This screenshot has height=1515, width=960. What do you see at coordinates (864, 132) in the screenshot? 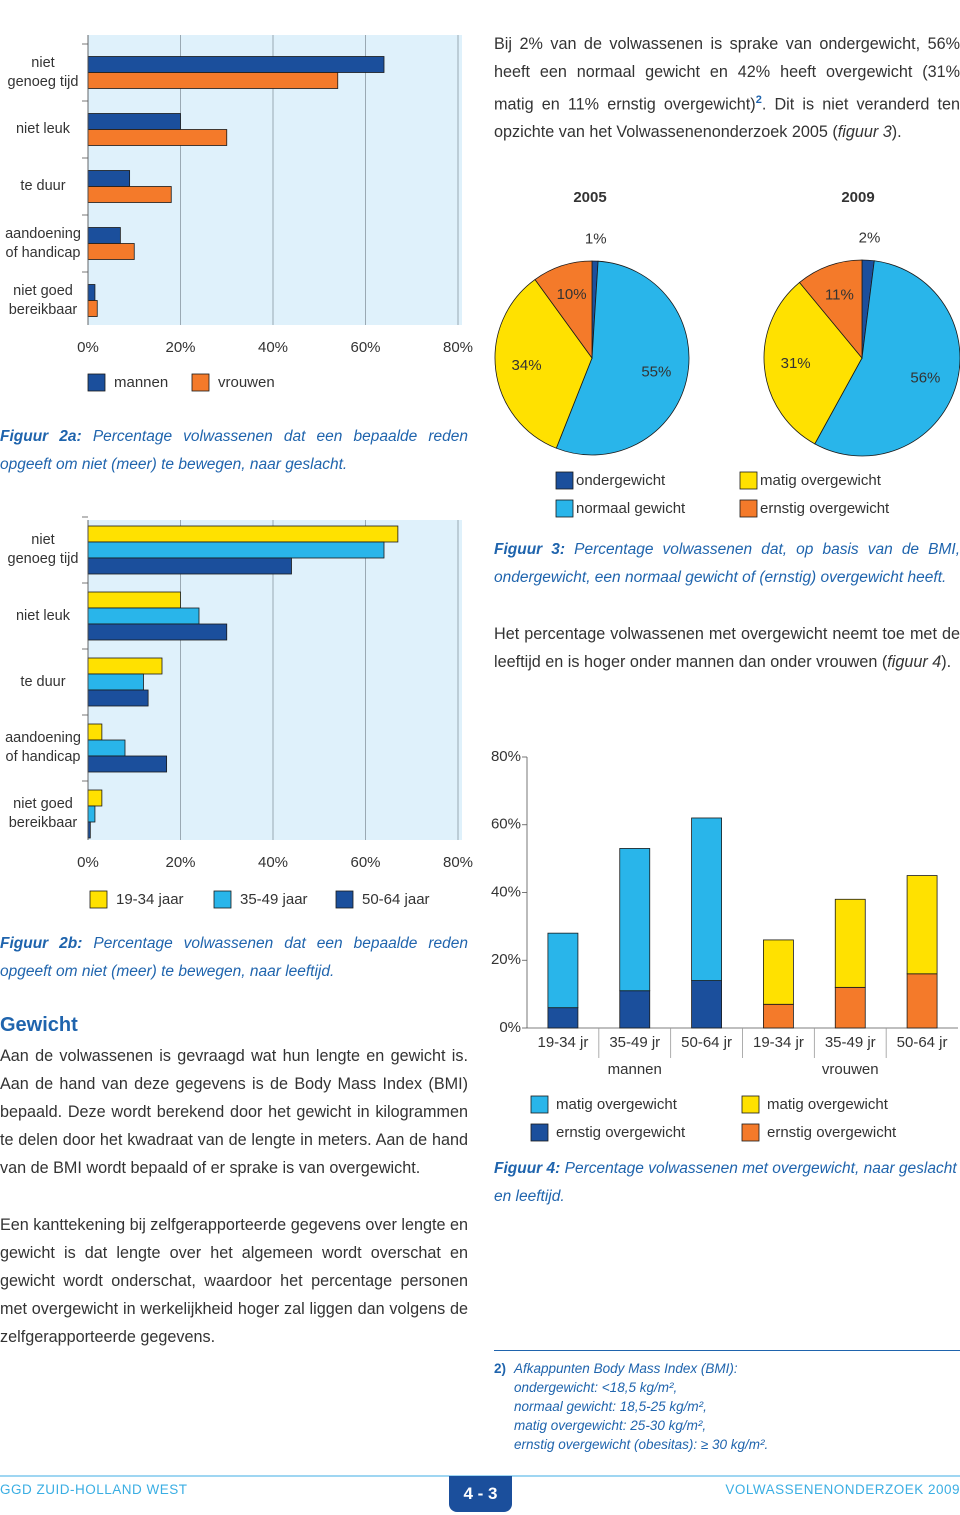
I see `figure-ref: figuur 3` at bounding box center [864, 132].